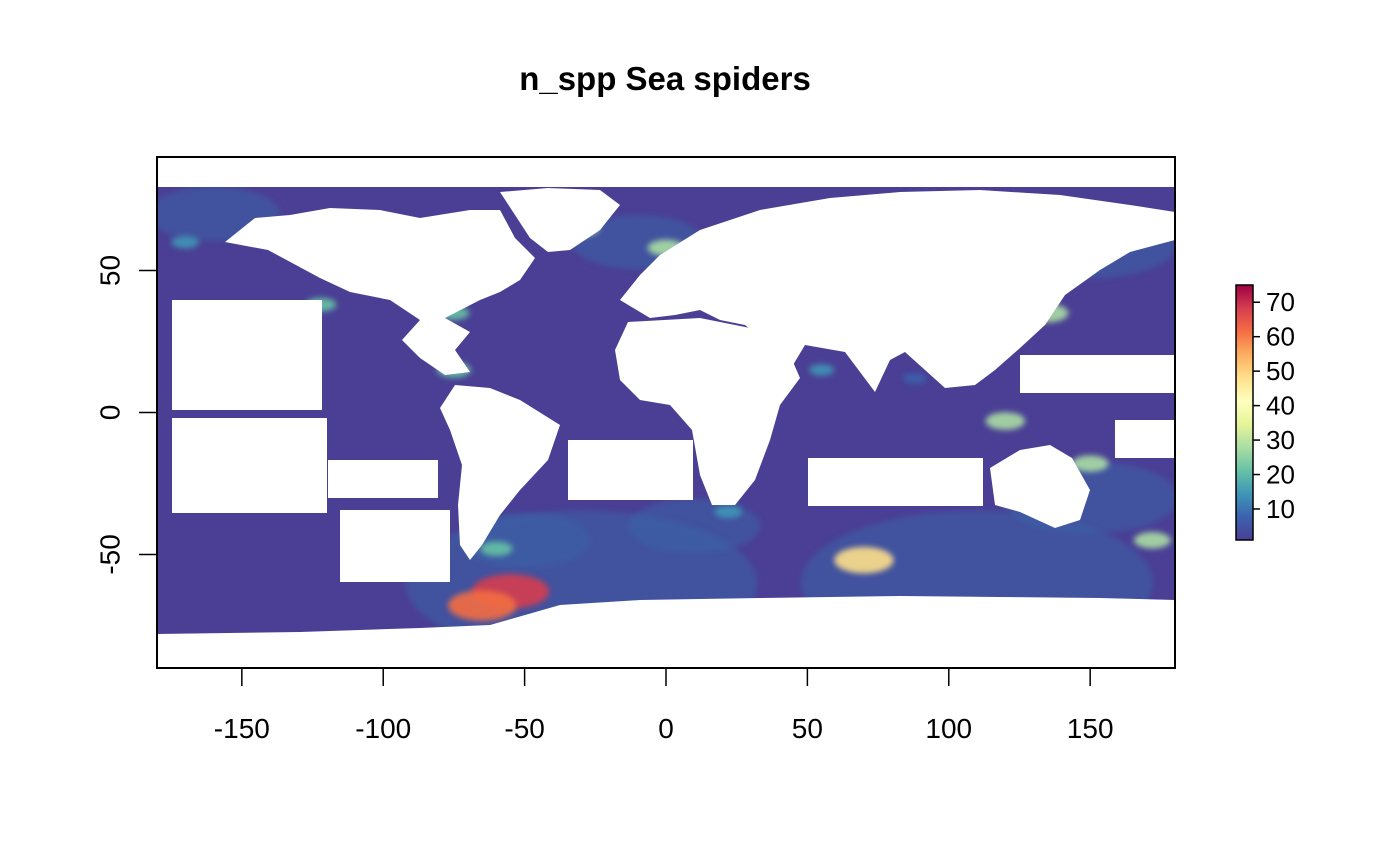  Describe the element at coordinates (895, 482) in the screenshot. I see `nodata-indian-ocean` at that location.